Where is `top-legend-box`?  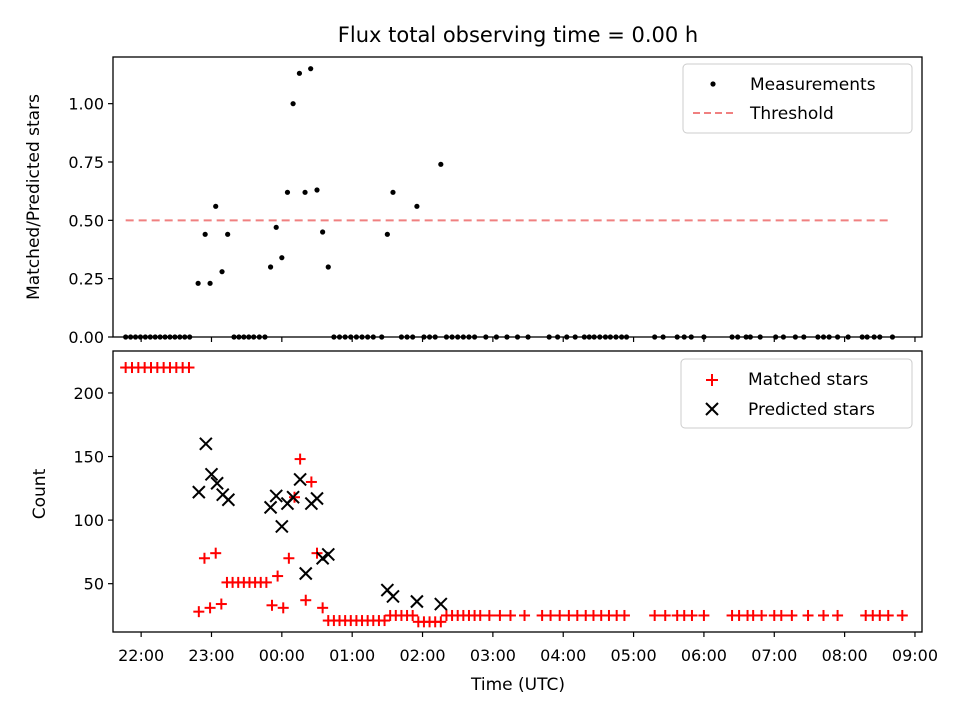 top-legend-box is located at coordinates (797, 98).